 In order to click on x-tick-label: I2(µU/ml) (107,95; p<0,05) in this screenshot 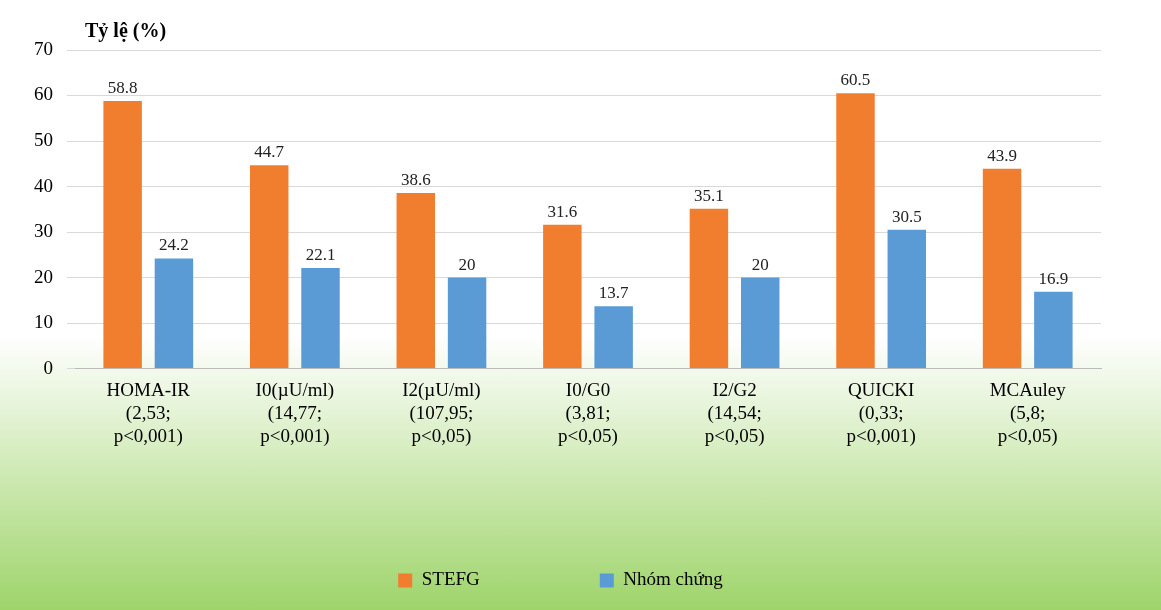, I will do `click(441, 412)`.